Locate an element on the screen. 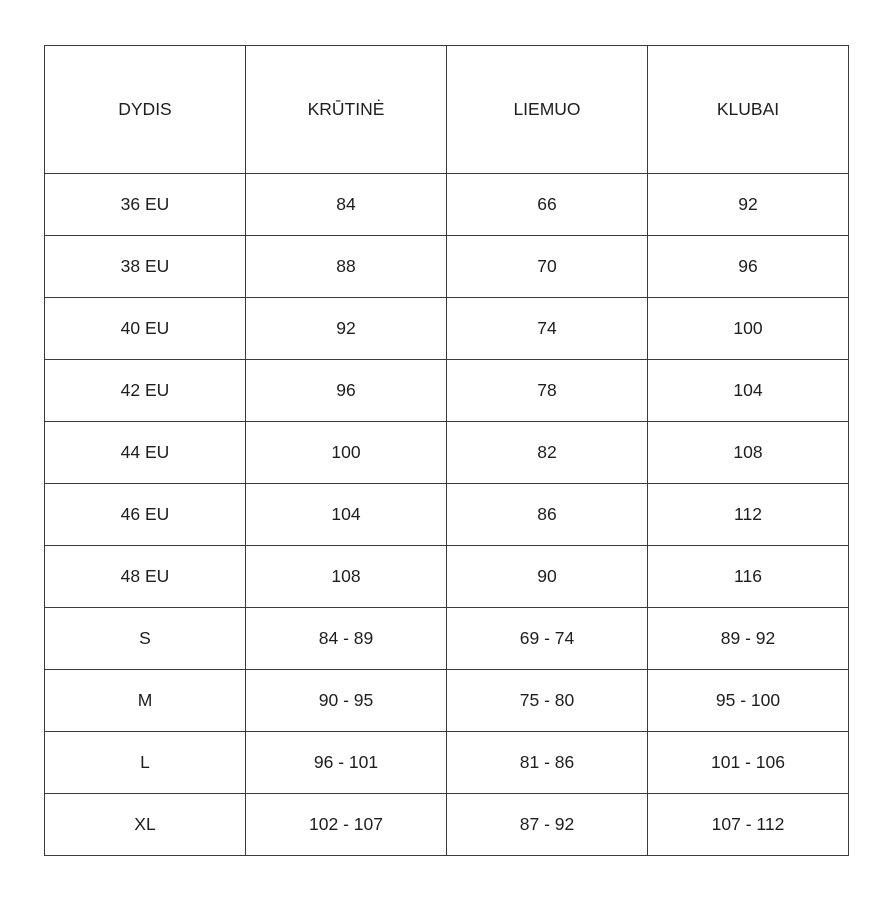 The height and width of the screenshot is (900, 894). column-header-size: DYDIS is located at coordinates (145, 109).